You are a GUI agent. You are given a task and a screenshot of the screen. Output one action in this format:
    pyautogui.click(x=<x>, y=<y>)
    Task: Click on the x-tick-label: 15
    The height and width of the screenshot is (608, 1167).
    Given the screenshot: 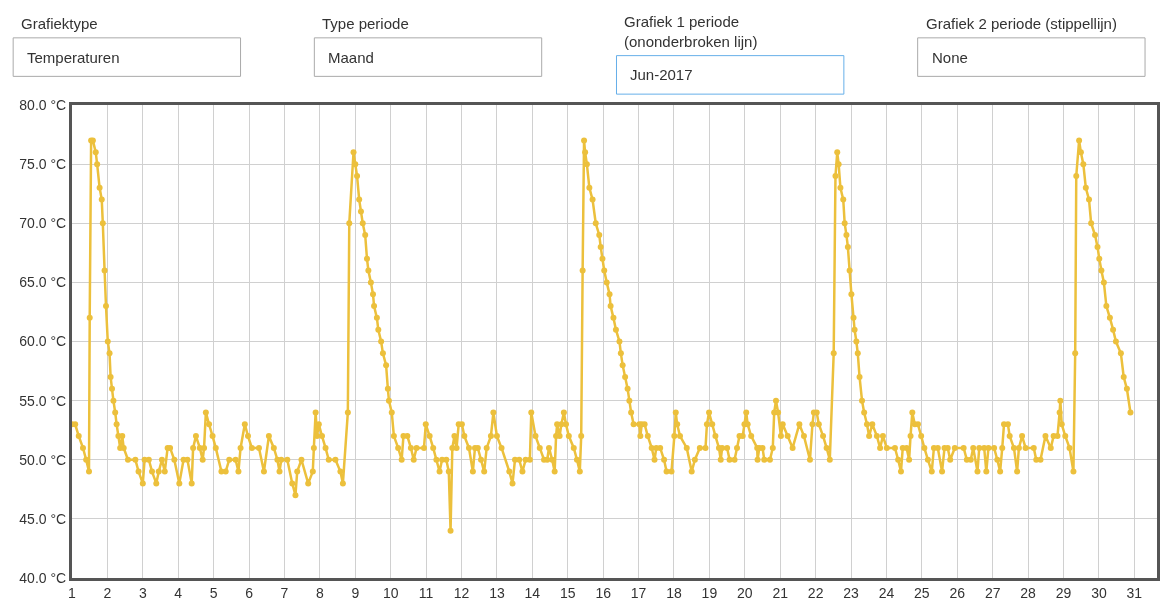 What is the action you would take?
    pyautogui.click(x=567, y=592)
    